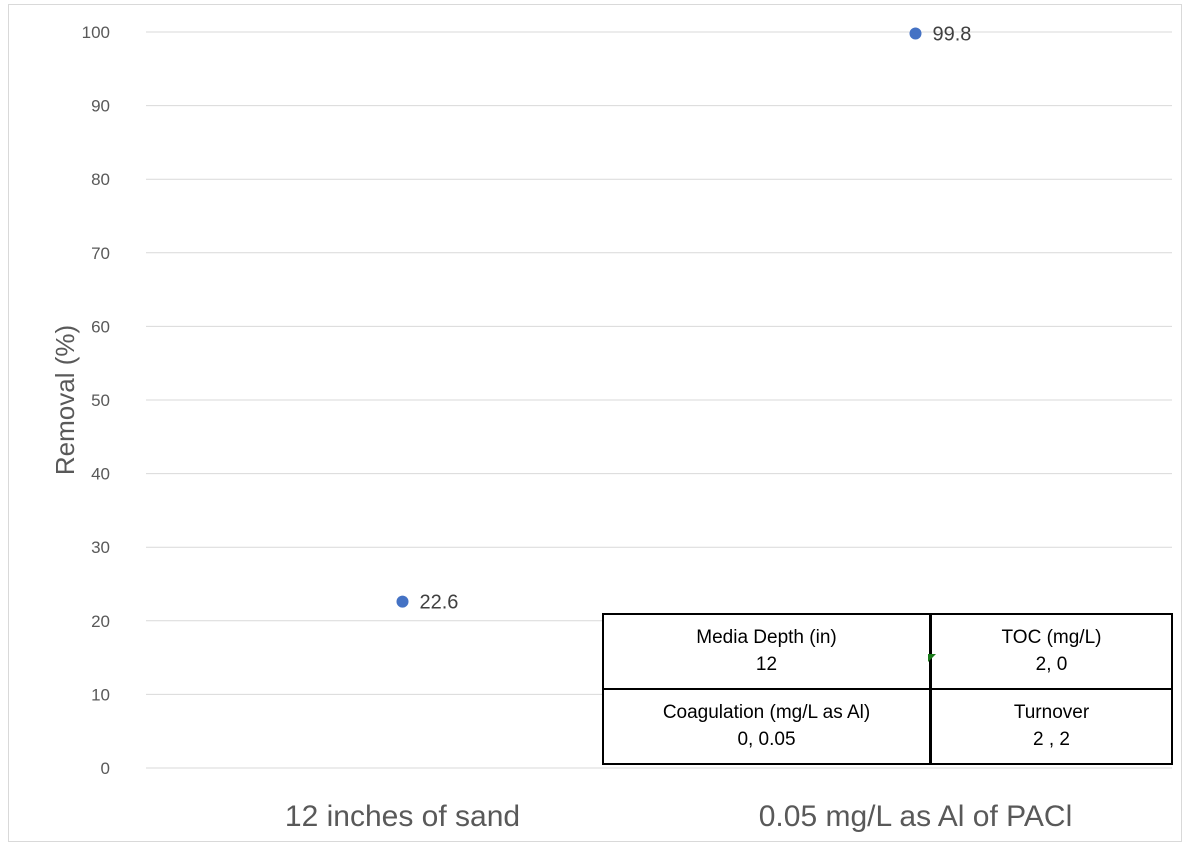 Image resolution: width=1184 pixels, height=846 pixels. What do you see at coordinates (1051, 664) in the screenshot?
I see `toc-value: 2, 0` at bounding box center [1051, 664].